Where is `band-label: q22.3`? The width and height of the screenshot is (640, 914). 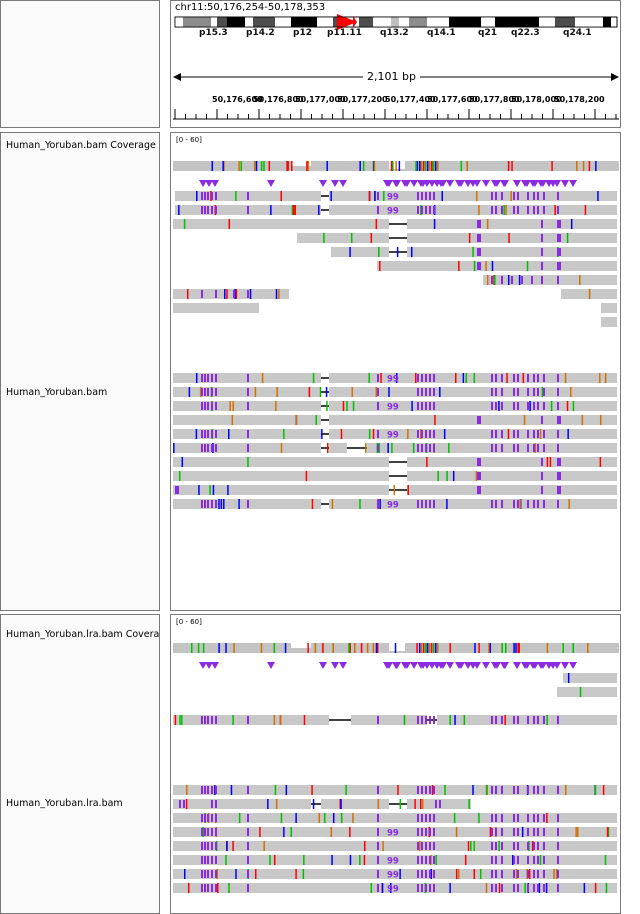 band-label: q22.3 is located at coordinates (525, 33).